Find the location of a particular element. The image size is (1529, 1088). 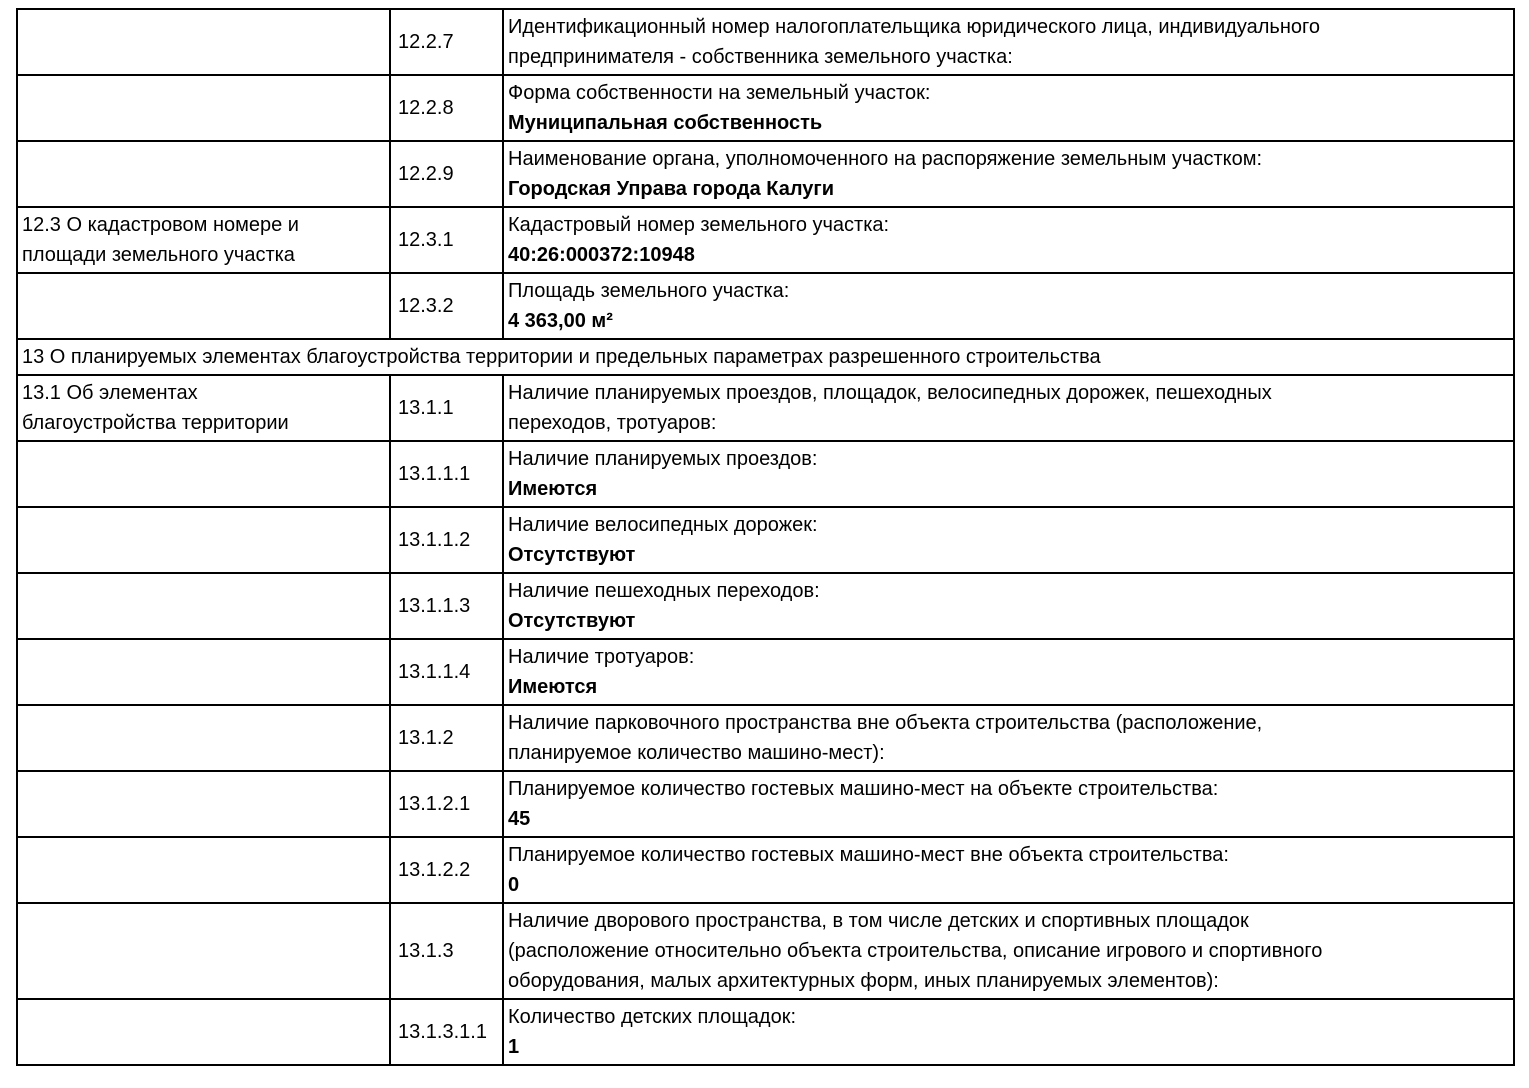

item-label: Наличие велосипедных дорожек: is located at coordinates (663, 525).